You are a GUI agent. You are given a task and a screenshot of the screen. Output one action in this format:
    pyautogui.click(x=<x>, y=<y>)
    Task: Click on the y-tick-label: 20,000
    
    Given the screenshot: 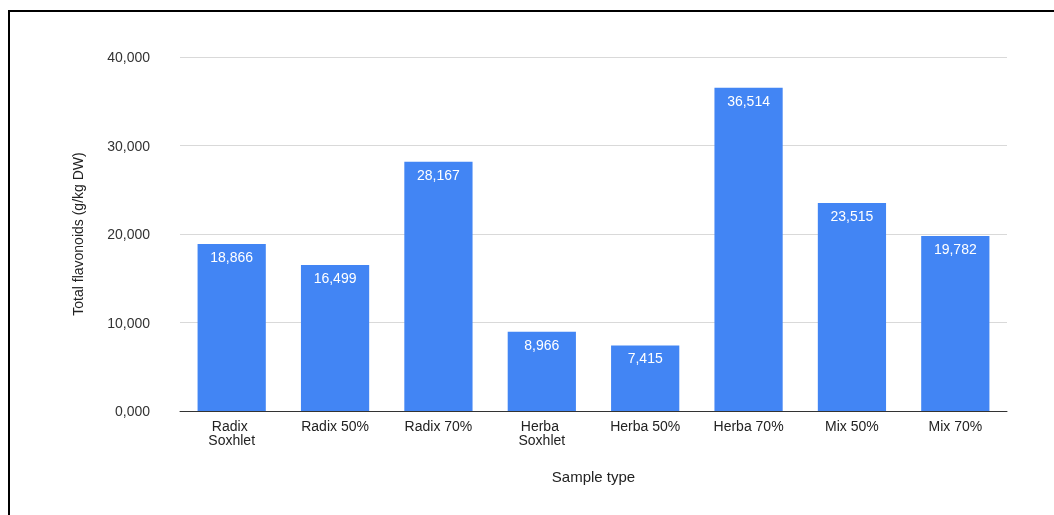 What is the action you would take?
    pyautogui.click(x=129, y=234)
    